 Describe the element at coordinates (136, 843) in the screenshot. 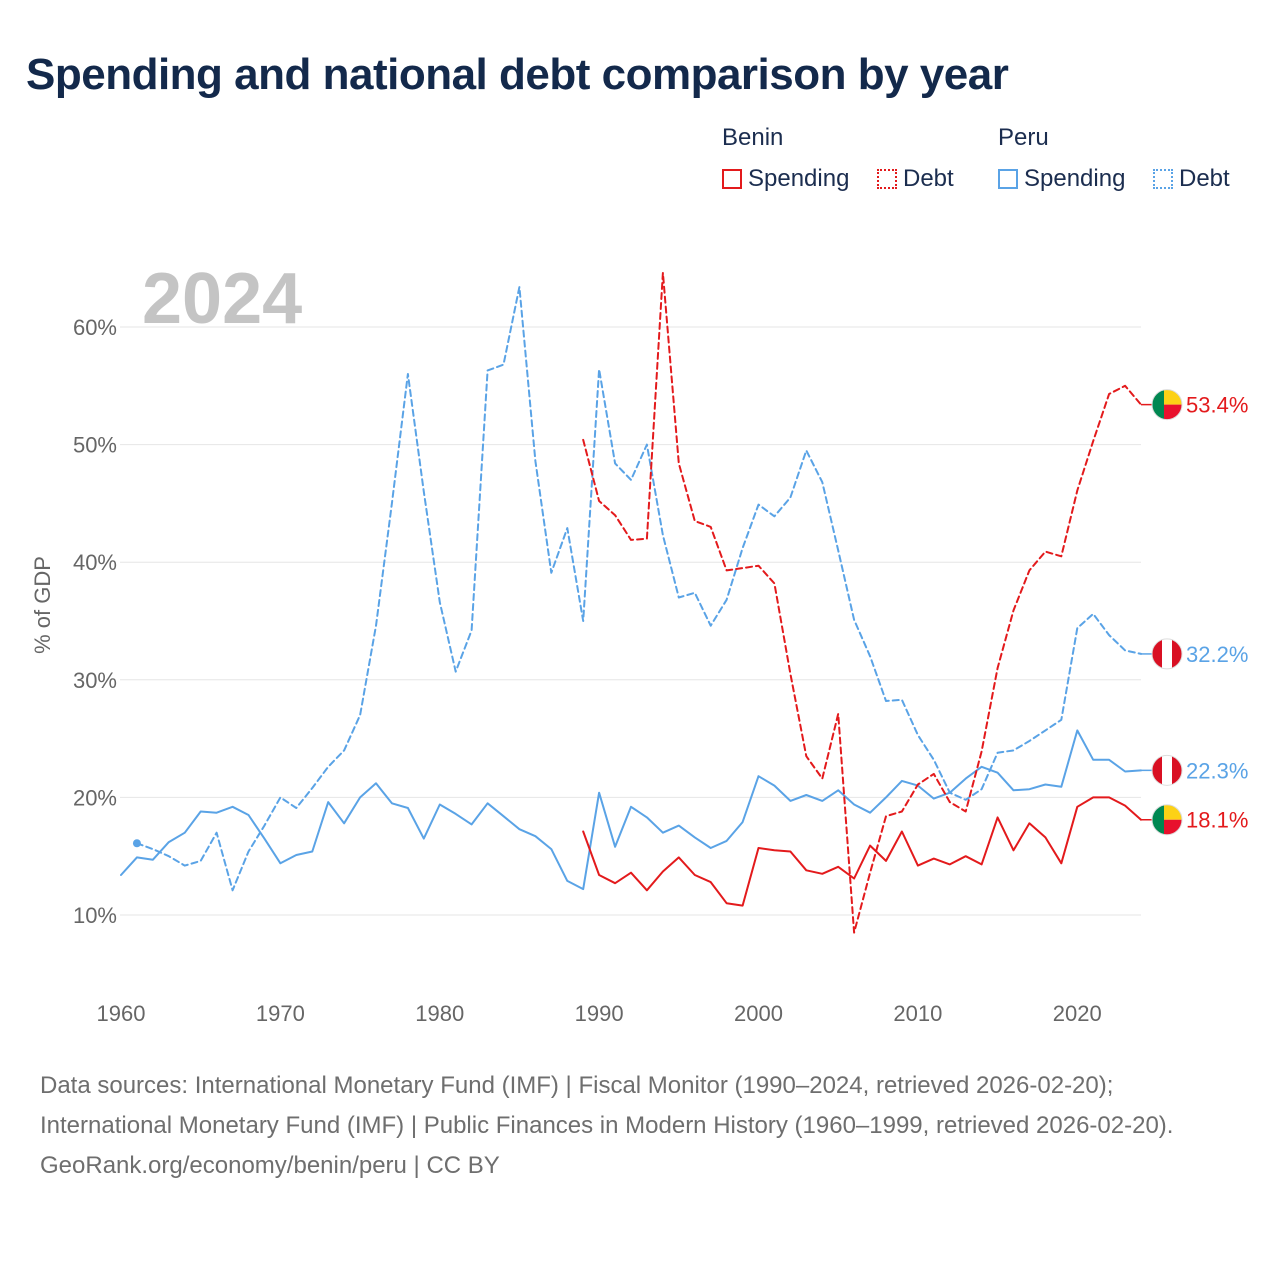

I see `series-start-point` at that location.